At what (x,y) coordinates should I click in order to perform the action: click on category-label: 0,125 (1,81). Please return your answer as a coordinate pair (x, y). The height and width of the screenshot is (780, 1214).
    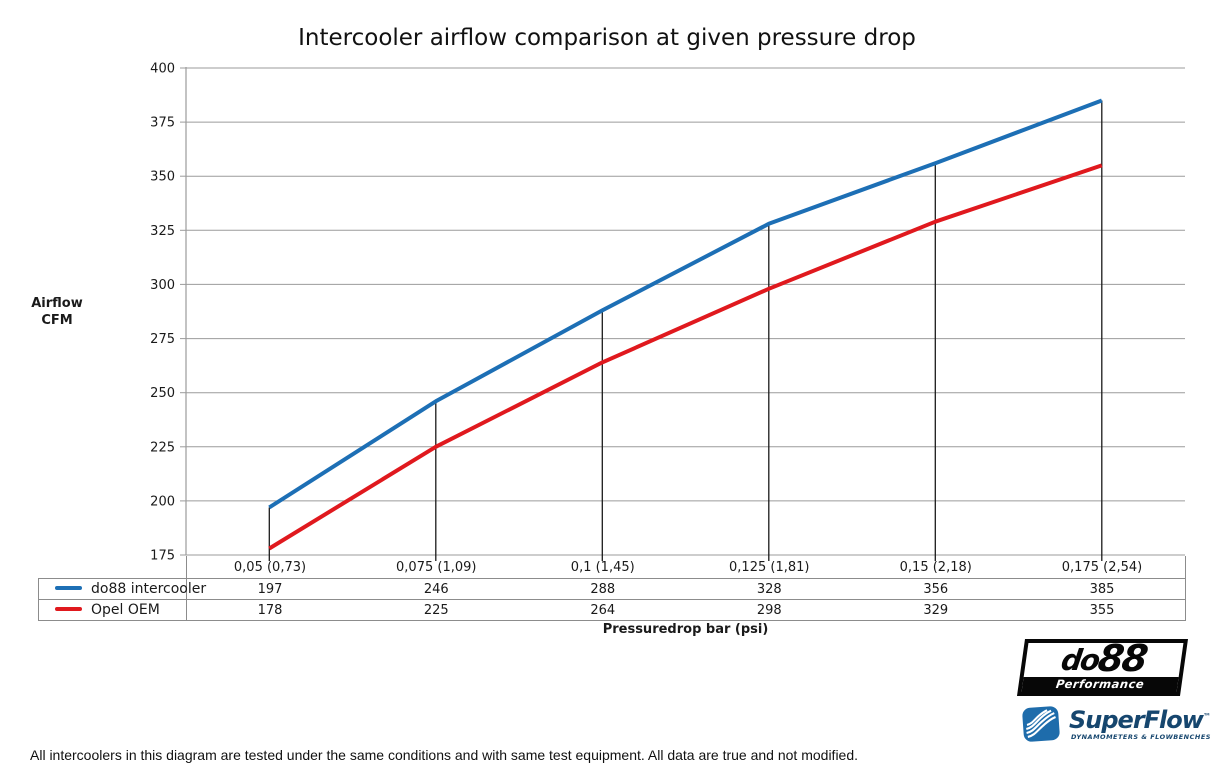
    Looking at the image, I should click on (769, 567).